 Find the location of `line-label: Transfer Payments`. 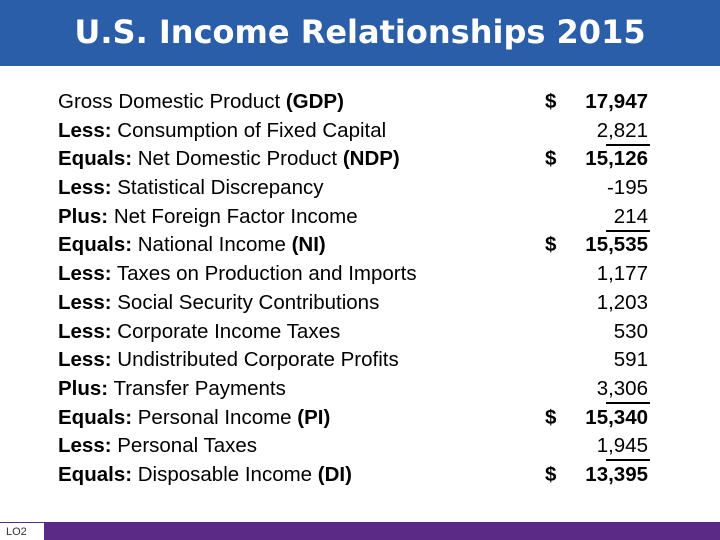

line-label: Transfer Payments is located at coordinates (197, 388).